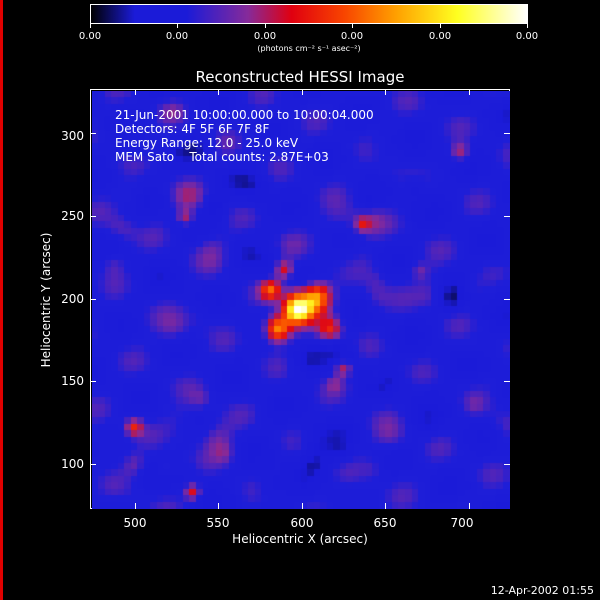  What do you see at coordinates (300, 77) in the screenshot?
I see `plot-title: Reconstructed HESSI Image` at bounding box center [300, 77].